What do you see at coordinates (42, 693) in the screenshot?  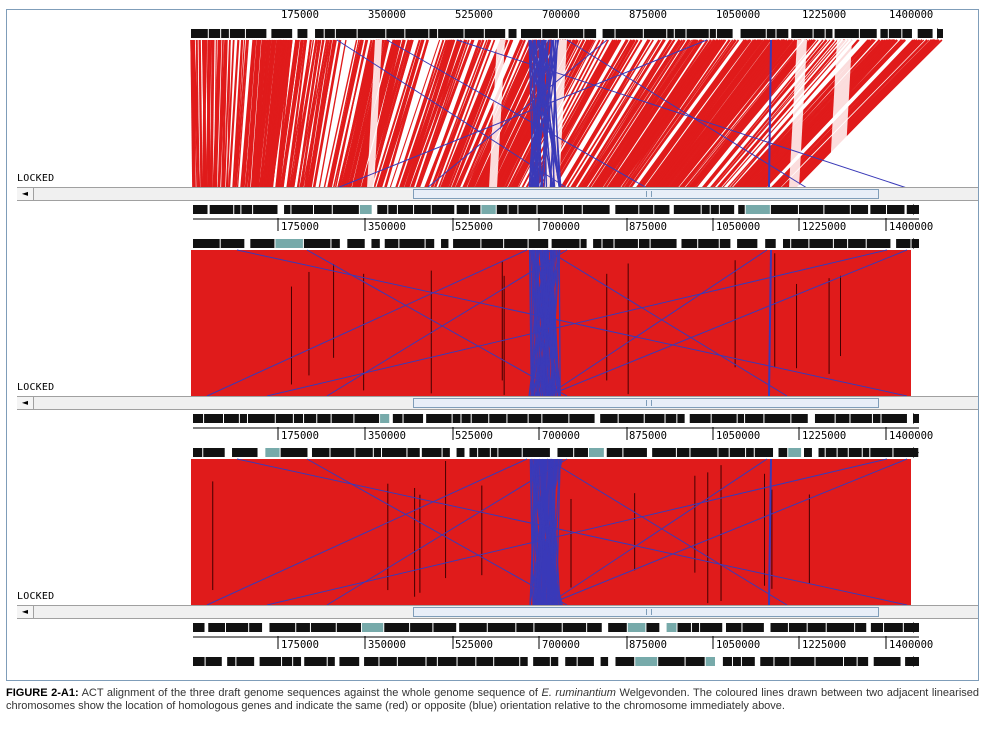 I see `caption-label: FIGURE 2-A1:` at bounding box center [42, 693].